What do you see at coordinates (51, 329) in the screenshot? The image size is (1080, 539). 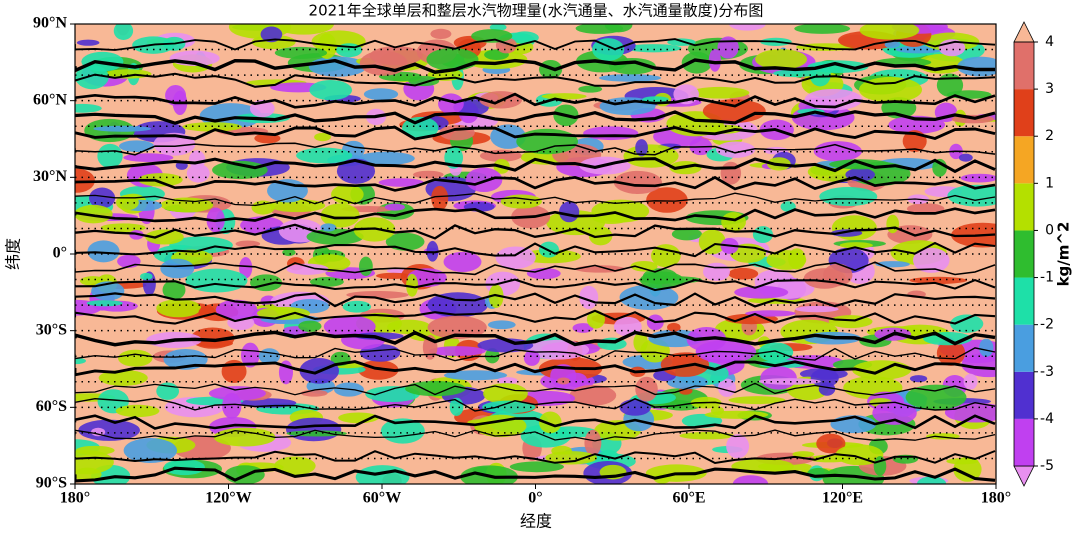 I see `y-tick-label: 30°S` at bounding box center [51, 329].